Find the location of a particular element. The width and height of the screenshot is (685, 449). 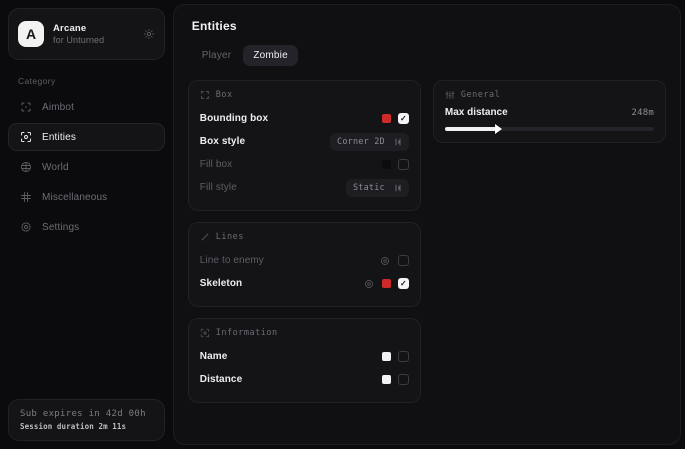

profile-card: A Arcane for Unturned is located at coordinates (86, 34).